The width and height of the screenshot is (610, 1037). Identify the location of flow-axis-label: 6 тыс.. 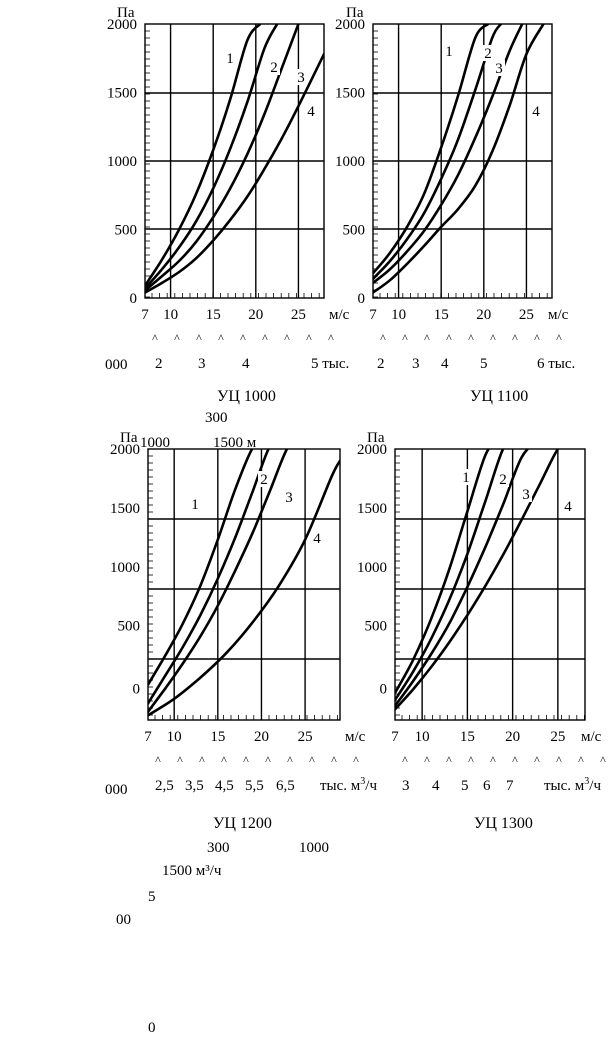
(556, 364).